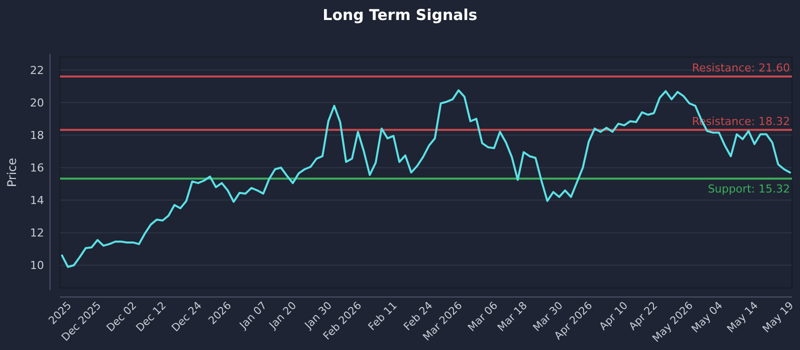  Describe the element at coordinates (37, 70) in the screenshot. I see `y-tick-label: 22` at that location.